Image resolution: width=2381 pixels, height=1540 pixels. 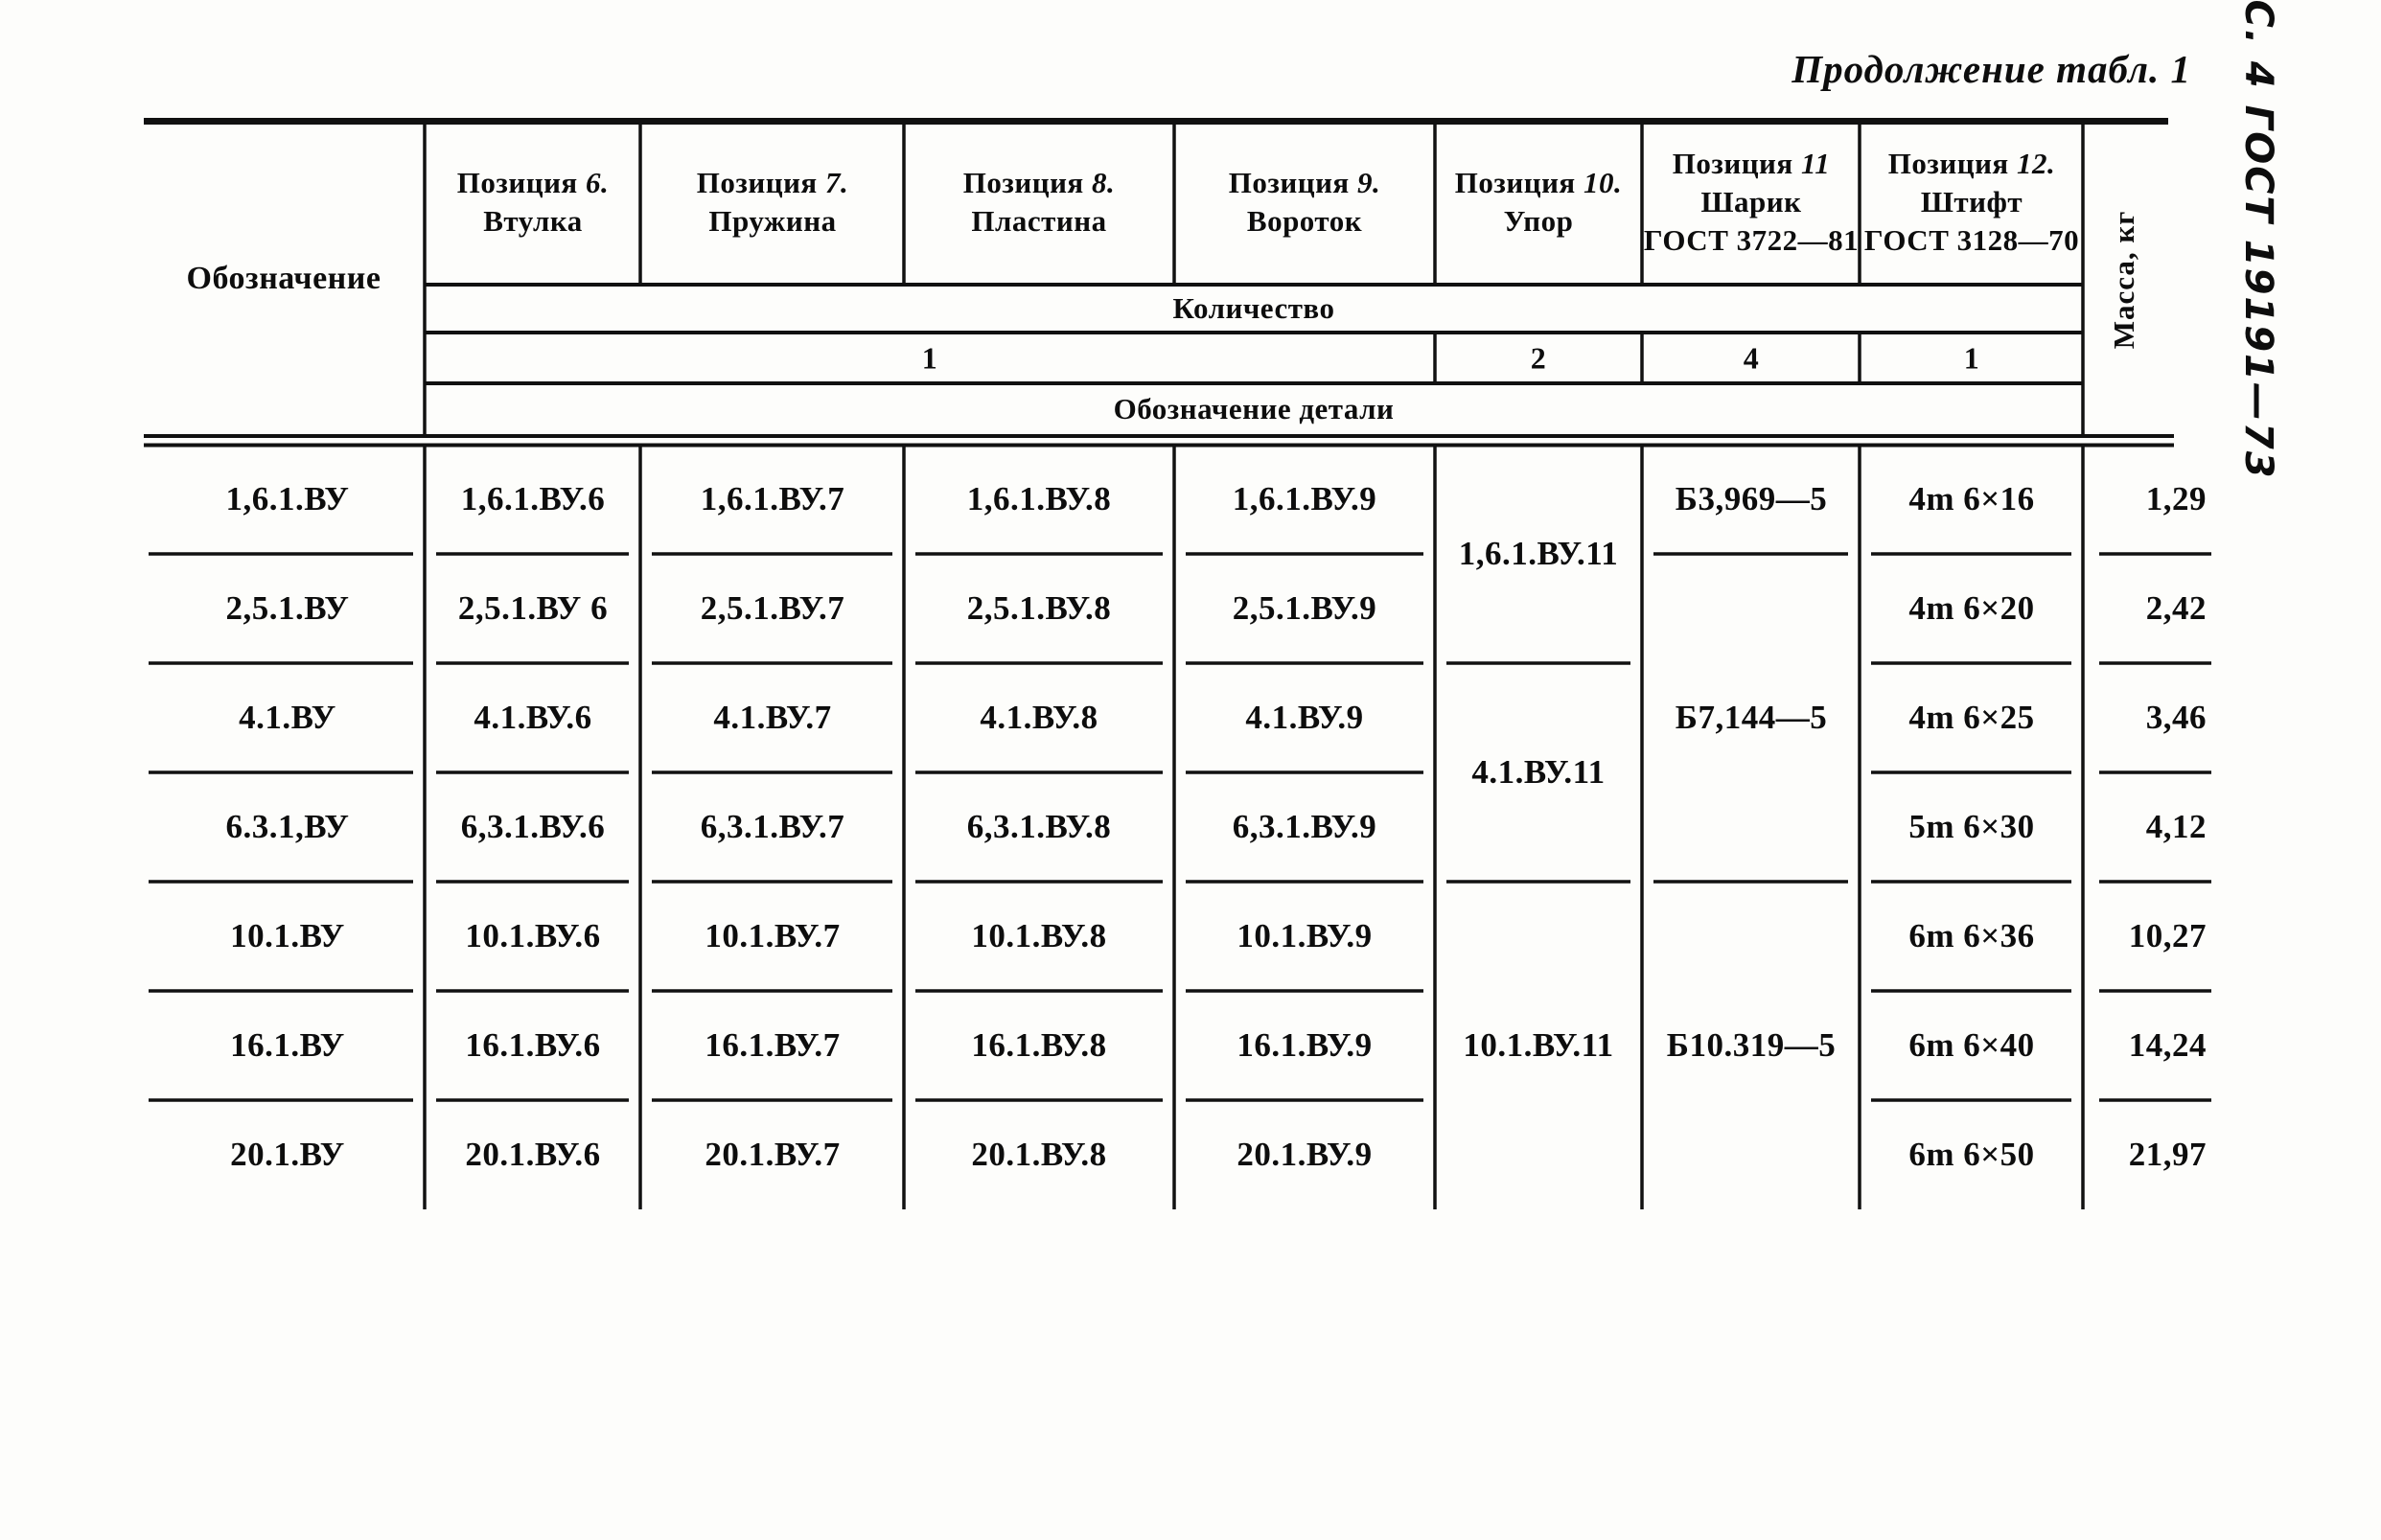 What do you see at coordinates (1971, 826) in the screenshot?
I see `cell-shtift: 5m 6×30` at bounding box center [1971, 826].